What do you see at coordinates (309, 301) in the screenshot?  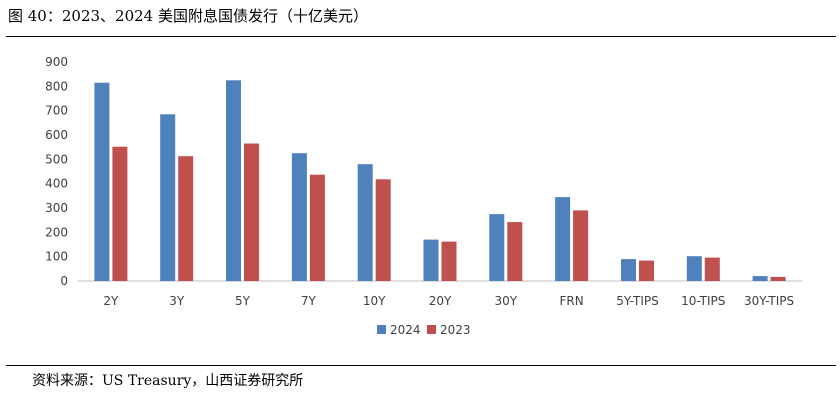 I see `x-tick-label: 7Y` at bounding box center [309, 301].